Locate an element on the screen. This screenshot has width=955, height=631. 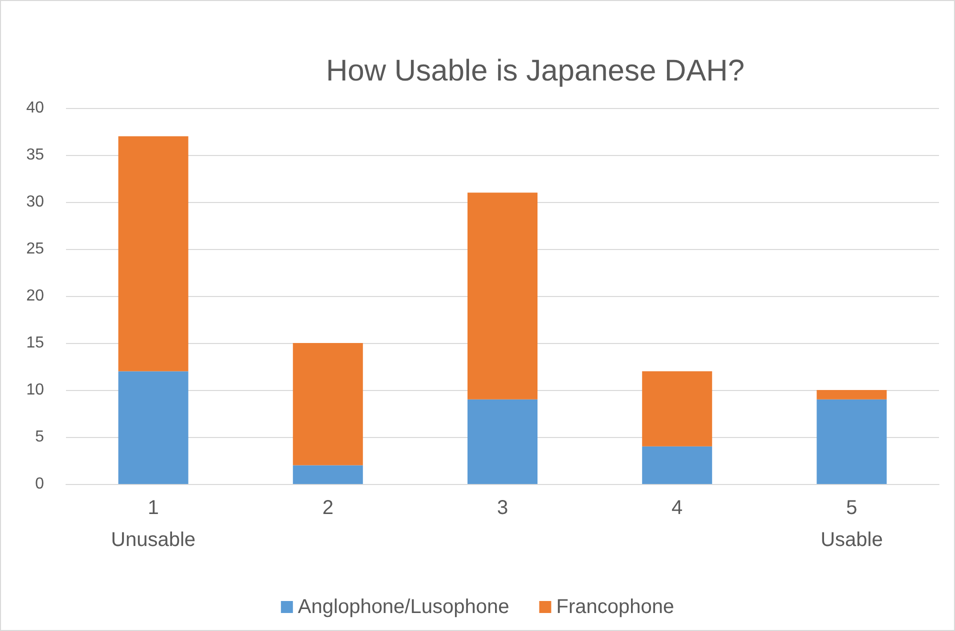
y-tick-label: 15 is located at coordinates (35, 343).